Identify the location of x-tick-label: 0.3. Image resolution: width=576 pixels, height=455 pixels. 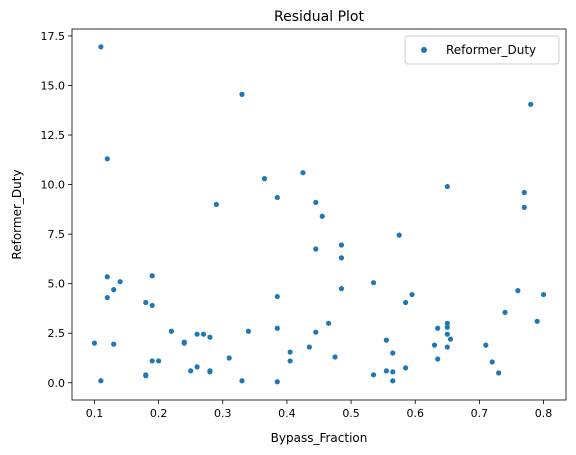
(223, 413).